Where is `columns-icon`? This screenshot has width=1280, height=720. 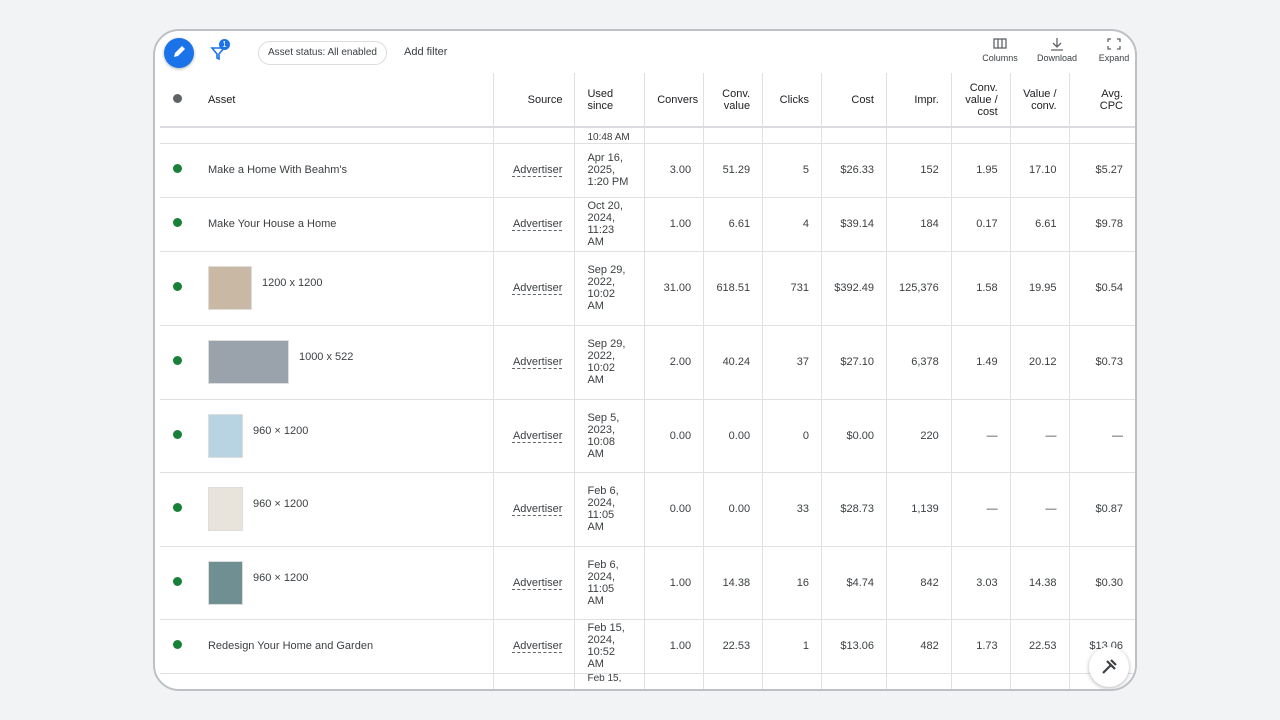 columns-icon is located at coordinates (1000, 43).